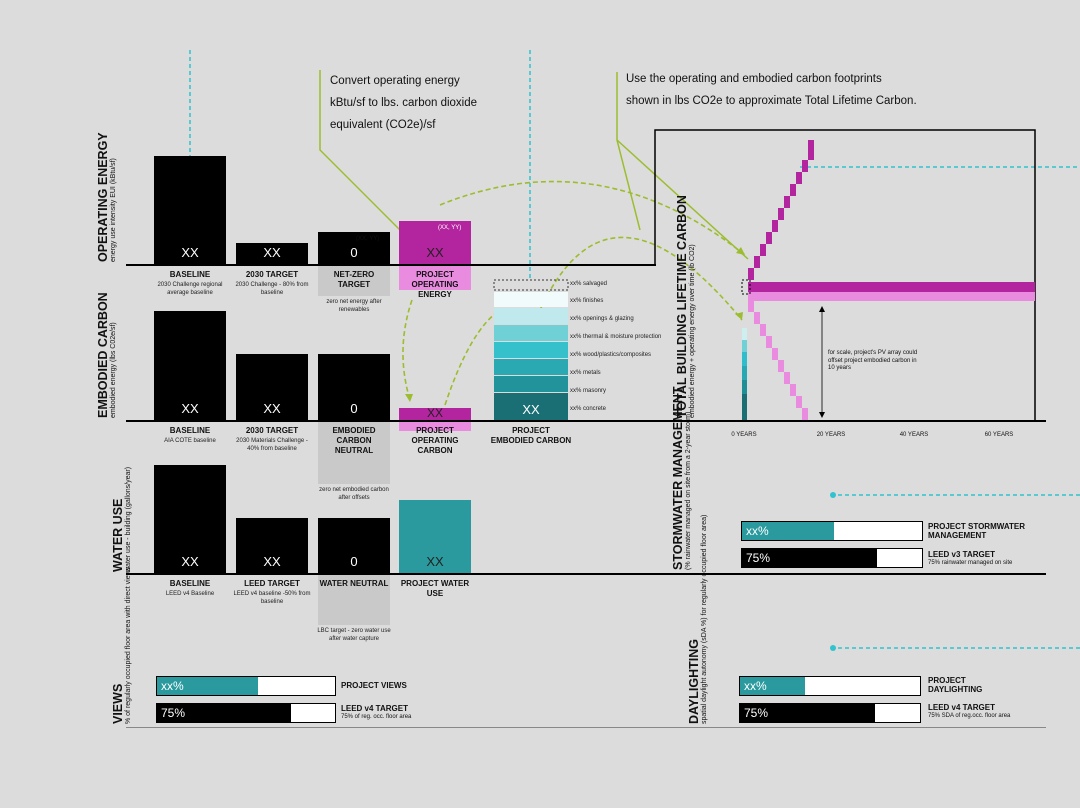  Describe the element at coordinates (435, 413) in the screenshot. I see `bar-embodied-project-op: XX` at that location.